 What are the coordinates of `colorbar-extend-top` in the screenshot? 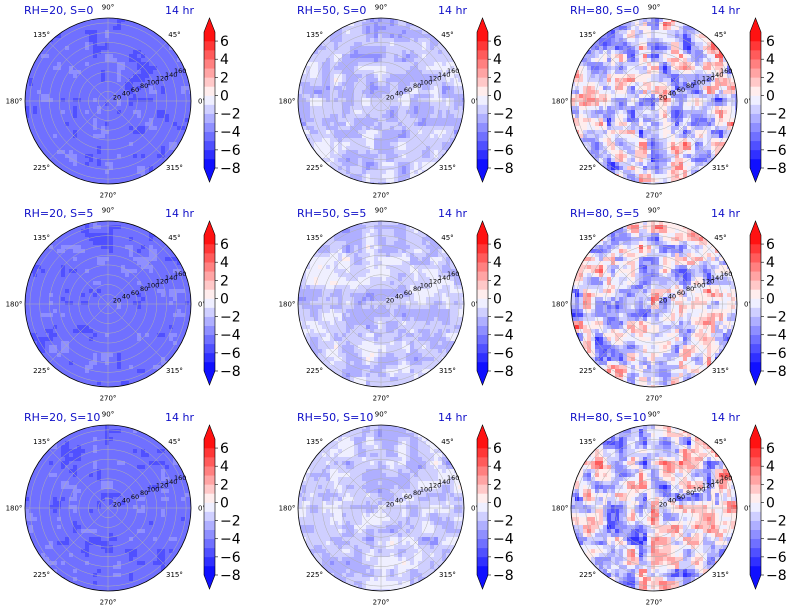 It's located at (755, 25).